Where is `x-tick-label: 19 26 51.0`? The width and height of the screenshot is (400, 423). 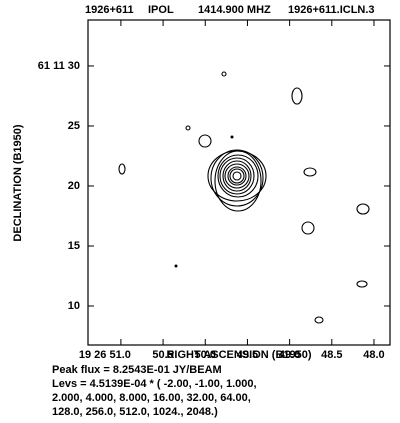
x-tick-label: 19 26 51.0 is located at coordinates (105, 355).